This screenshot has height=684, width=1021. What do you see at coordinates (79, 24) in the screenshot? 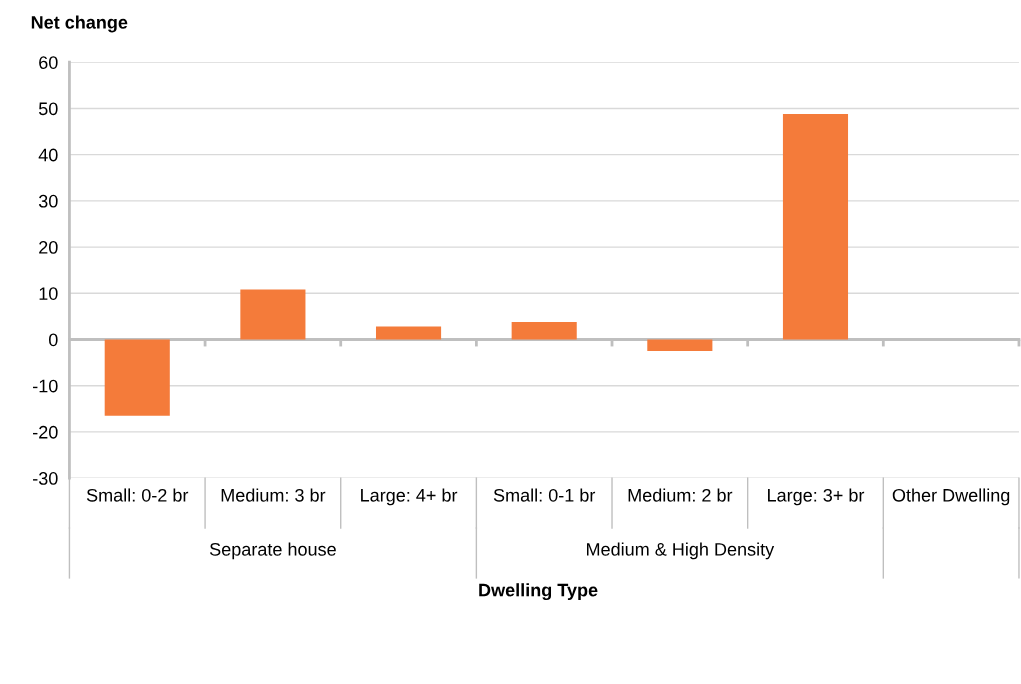
I see `y-axis-title: Net change` at bounding box center [79, 24].